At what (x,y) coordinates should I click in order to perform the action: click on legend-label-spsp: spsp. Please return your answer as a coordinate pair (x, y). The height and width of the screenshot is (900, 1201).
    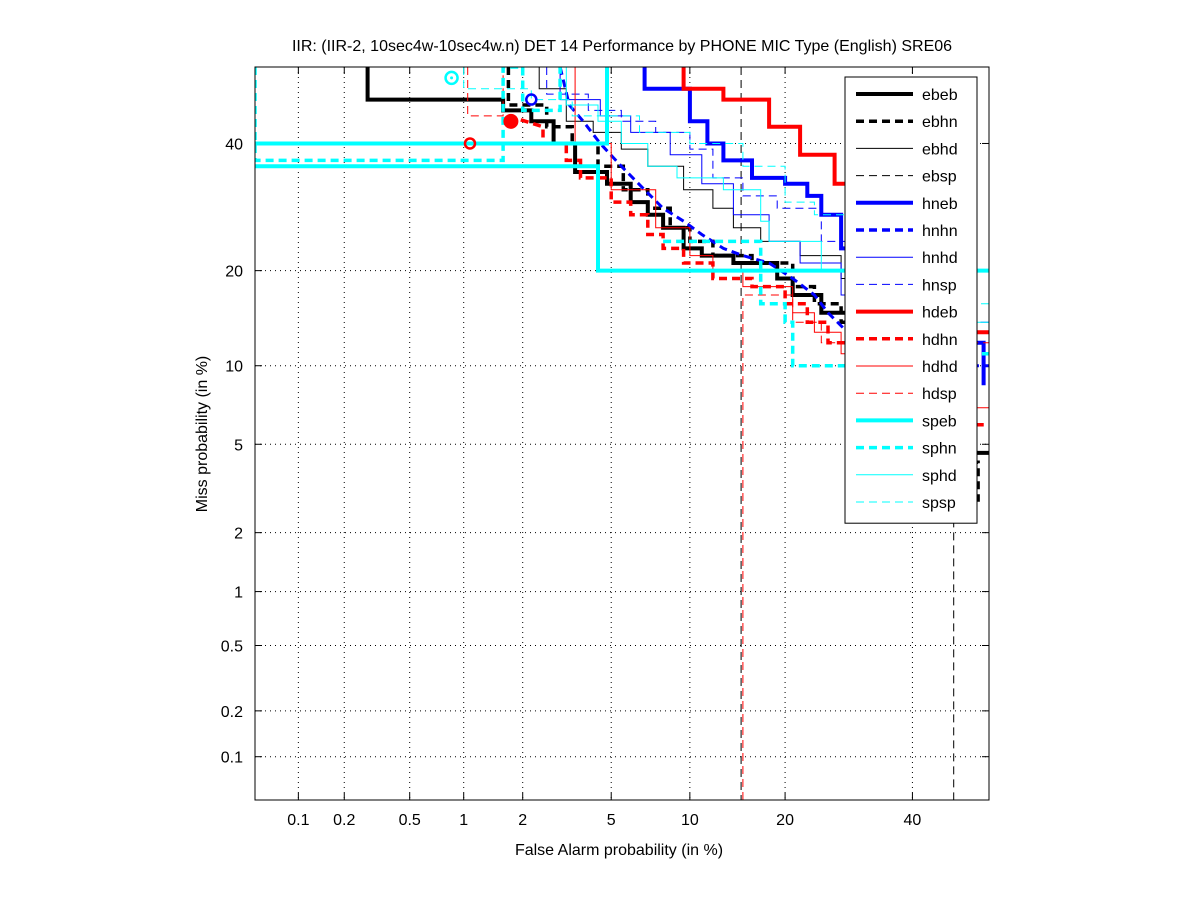
    Looking at the image, I should click on (939, 503).